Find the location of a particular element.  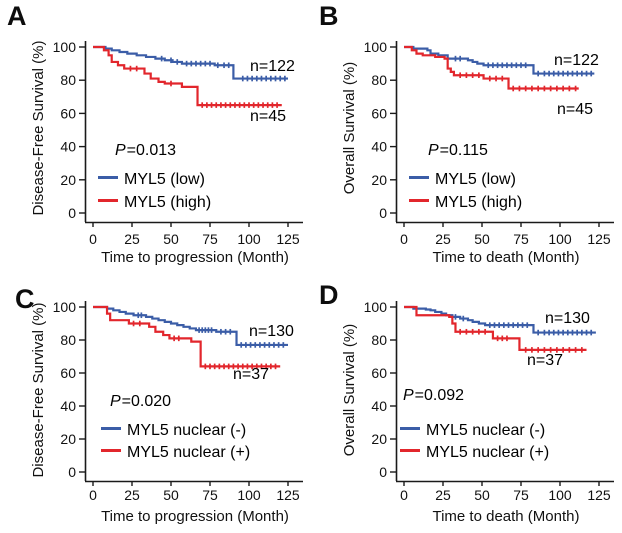

panel-letter-b: B is located at coordinates (329, 16).